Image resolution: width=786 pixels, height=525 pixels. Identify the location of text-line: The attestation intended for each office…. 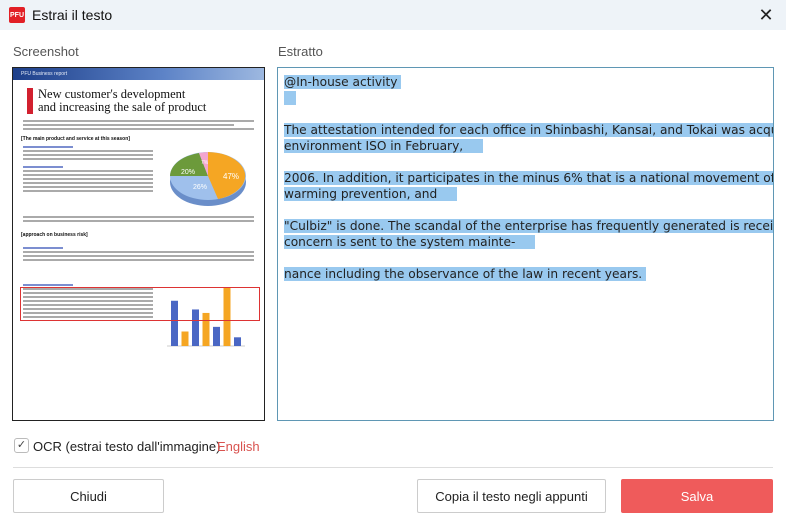
(528, 130).